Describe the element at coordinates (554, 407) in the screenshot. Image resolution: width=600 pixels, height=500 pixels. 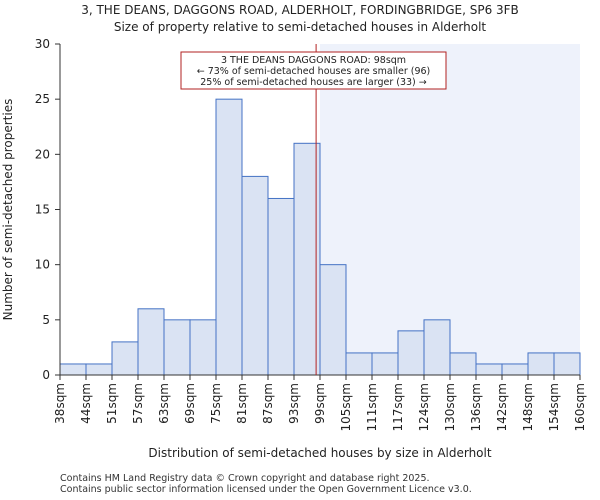
I see `x-tick-label: 154sqm` at that location.